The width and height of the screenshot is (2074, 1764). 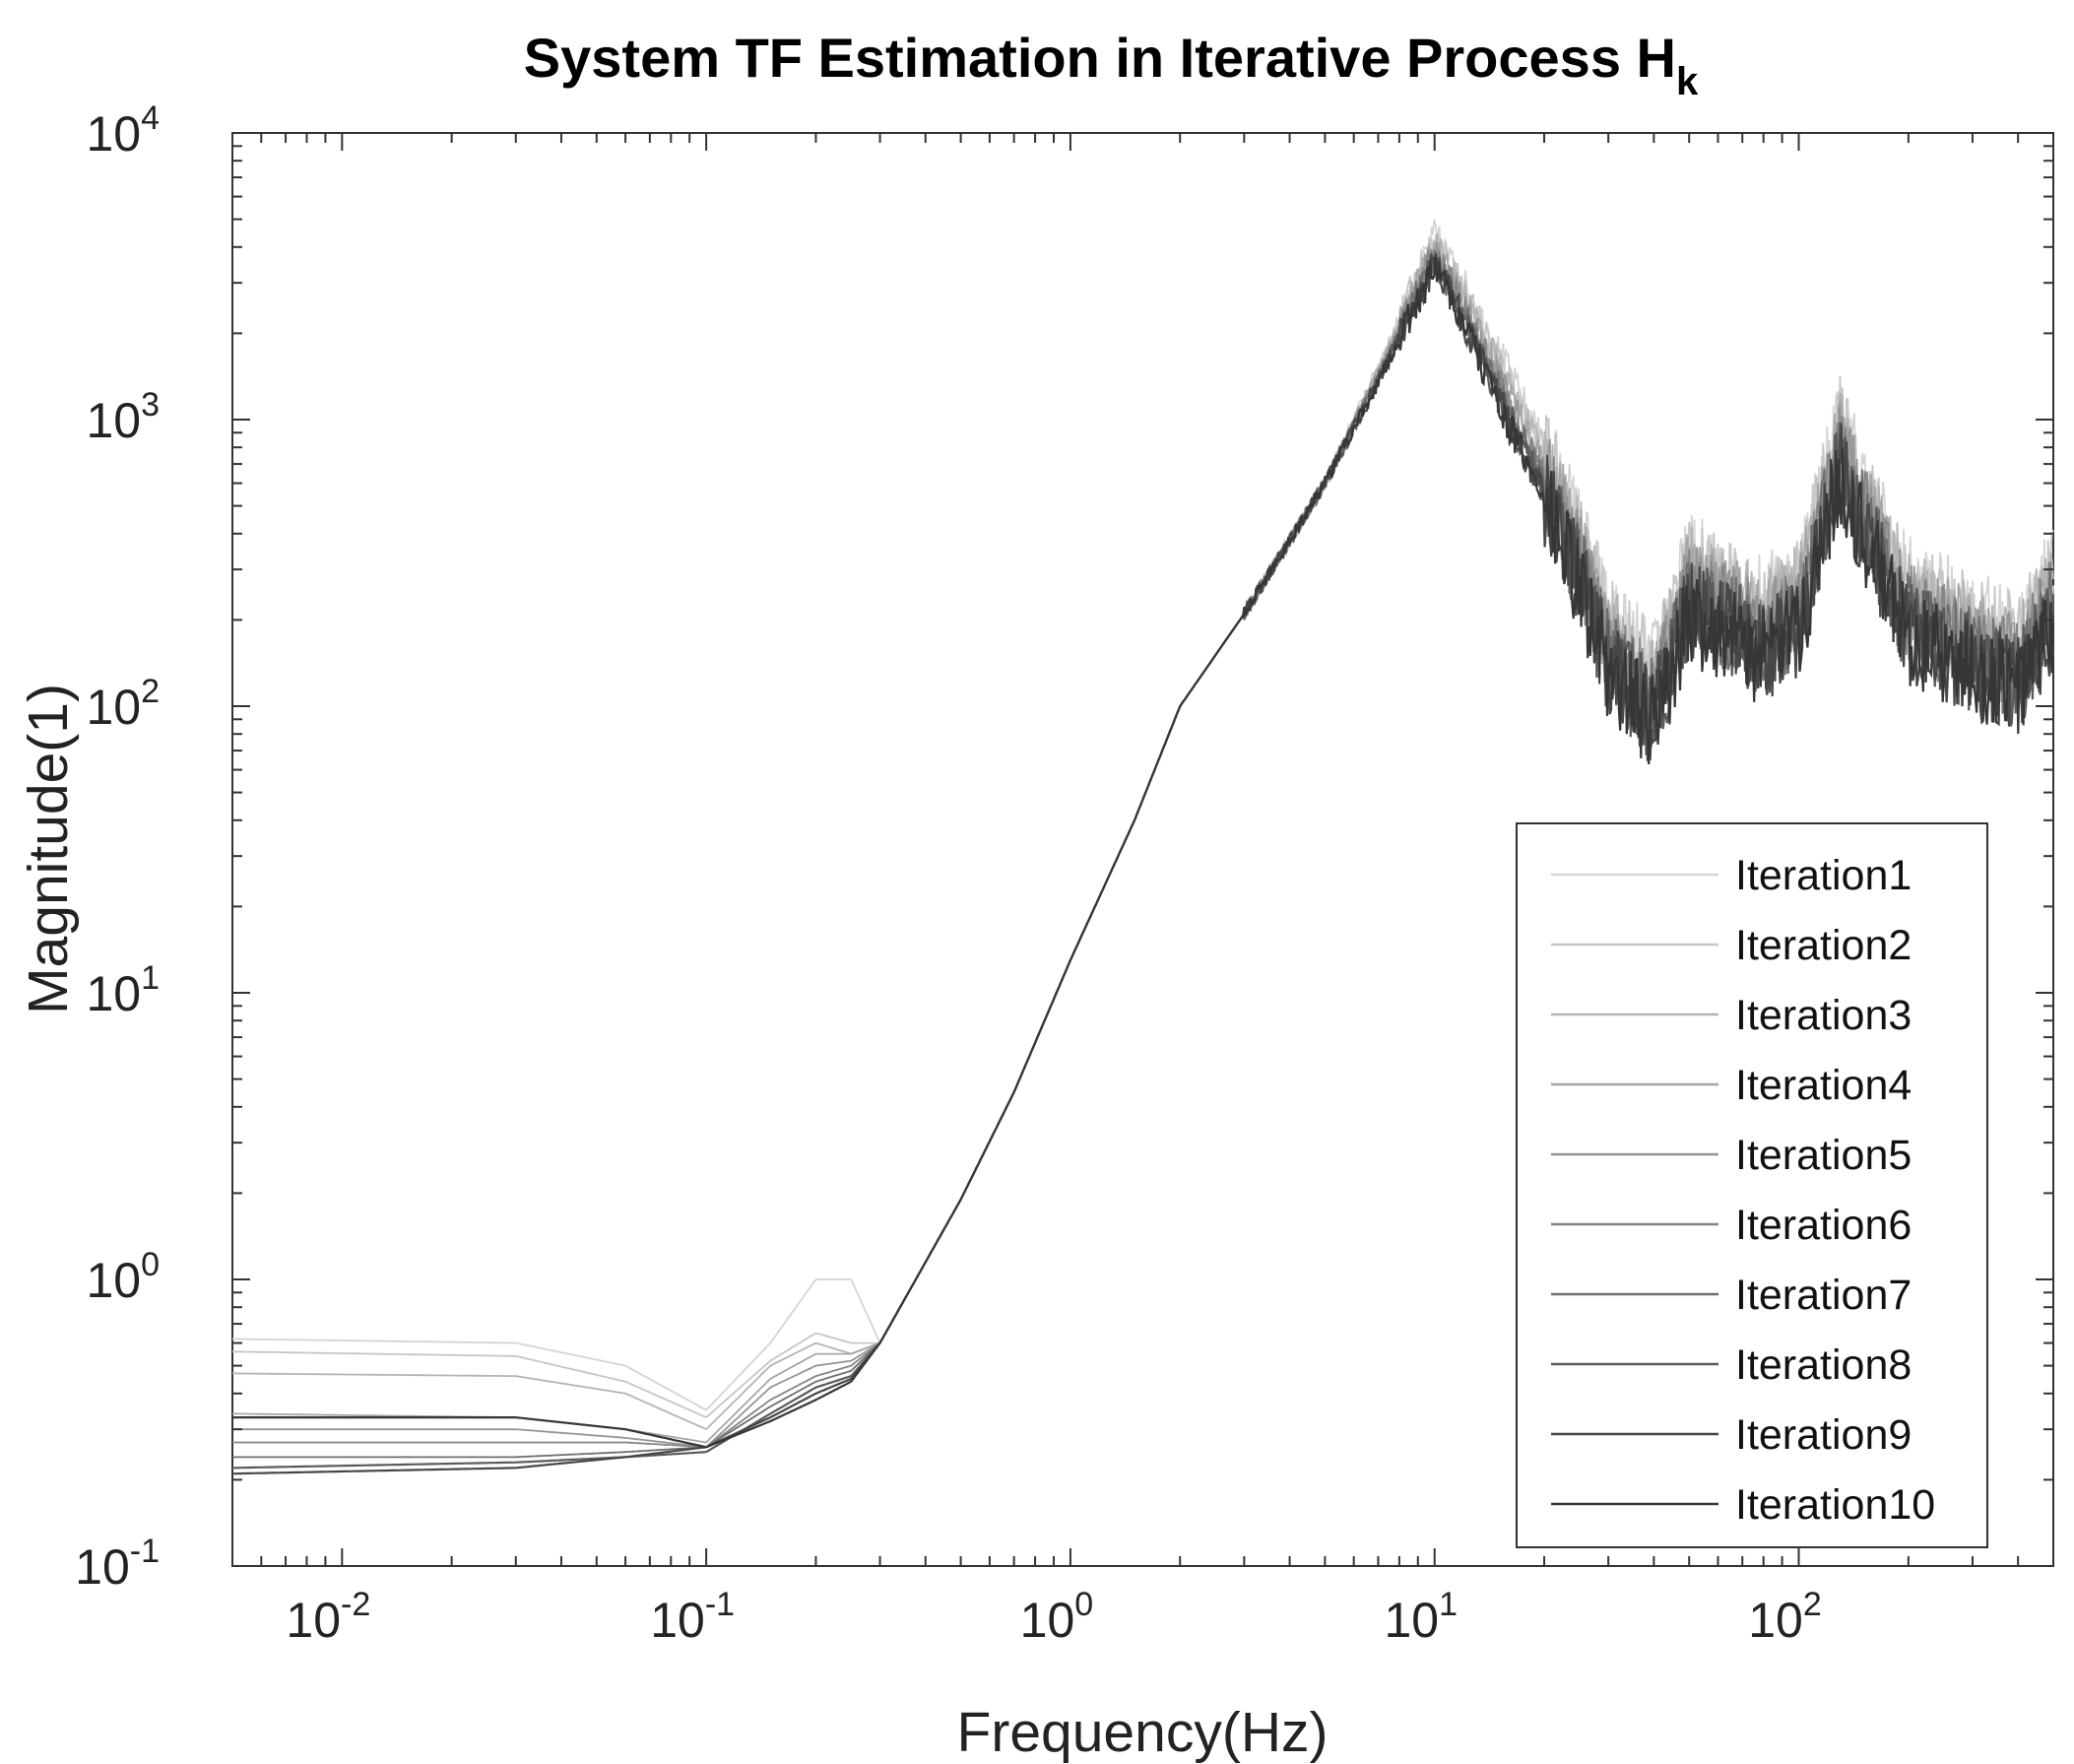 What do you see at coordinates (117, 847) in the screenshot?
I see `y-tick-labels: 10⁻¹ 10⁰ 10¹ 10² 10³ 10⁴` at bounding box center [117, 847].